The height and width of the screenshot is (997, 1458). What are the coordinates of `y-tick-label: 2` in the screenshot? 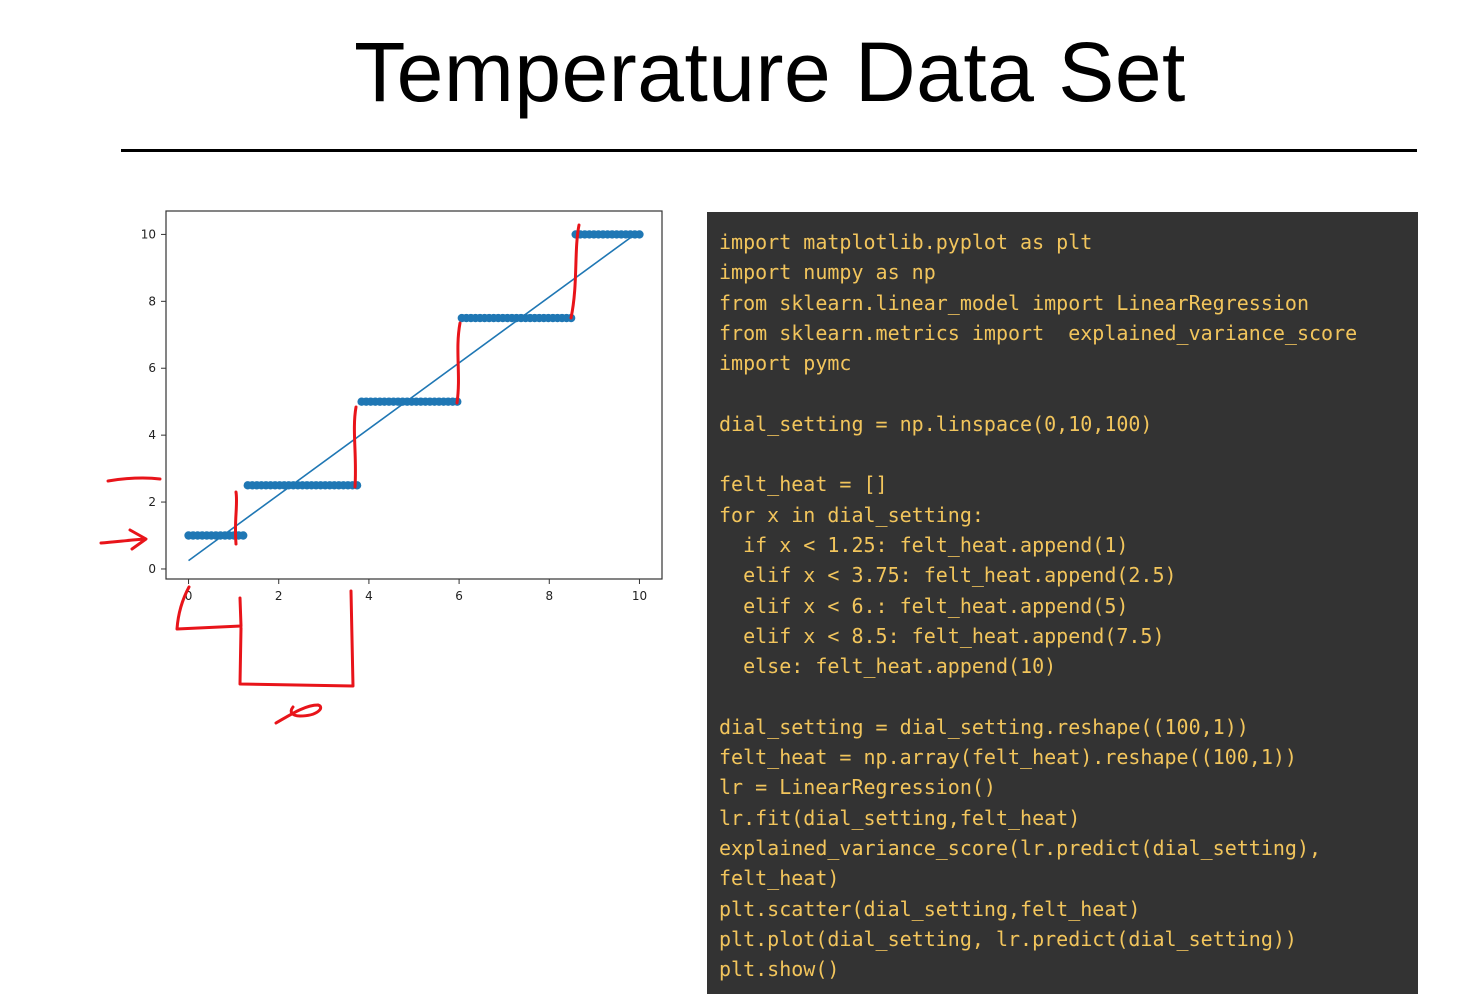 It's located at (152, 502).